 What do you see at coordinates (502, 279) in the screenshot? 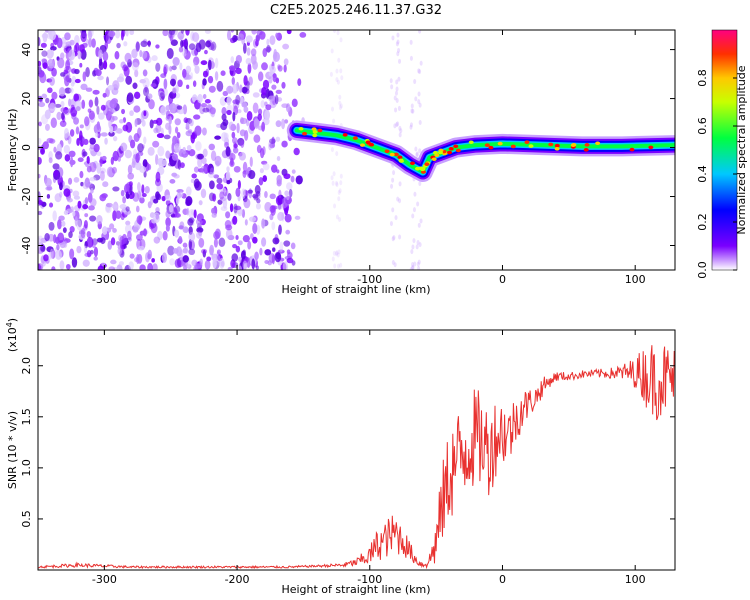
I see `x-tick-label: 0` at bounding box center [502, 279].